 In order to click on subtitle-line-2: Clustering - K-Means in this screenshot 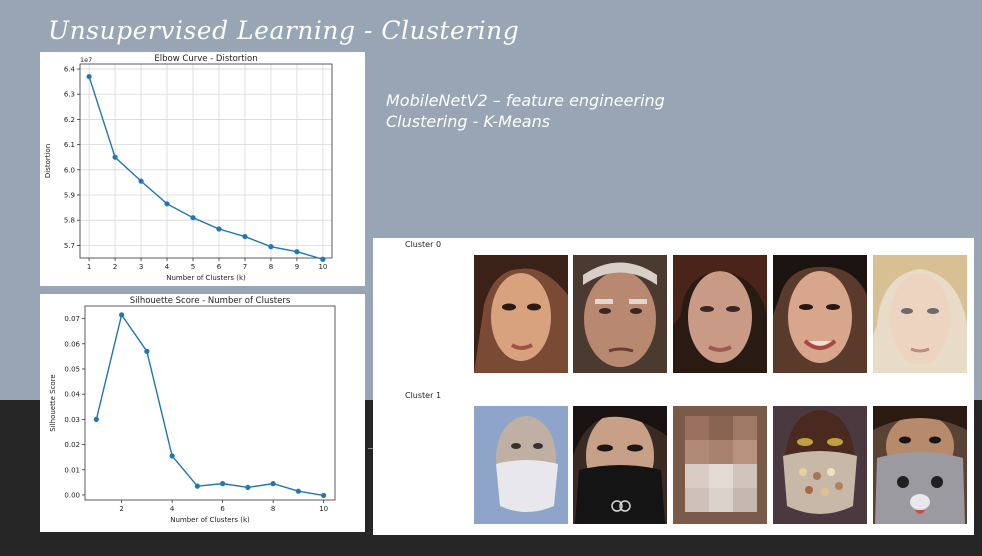, I will do `click(468, 121)`.